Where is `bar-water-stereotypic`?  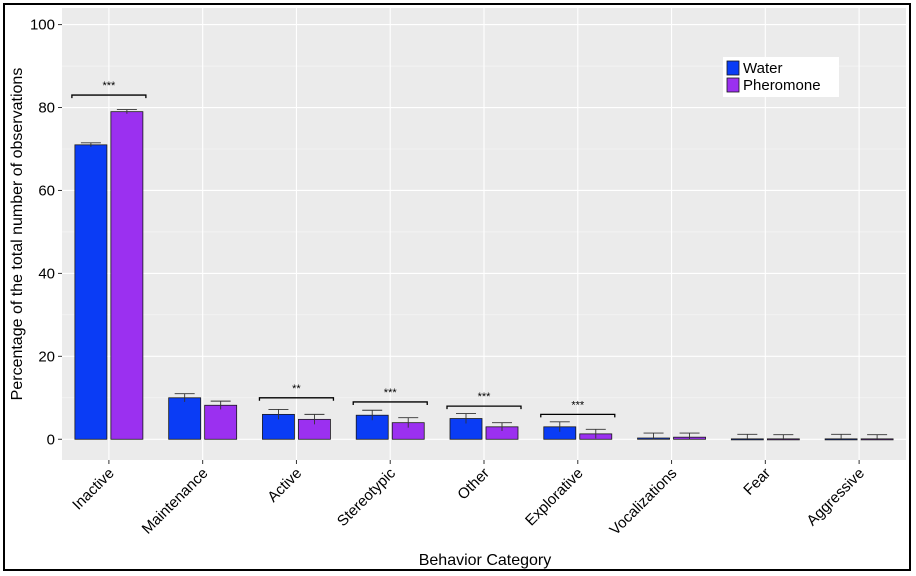
bar-water-stereotypic is located at coordinates (372, 427).